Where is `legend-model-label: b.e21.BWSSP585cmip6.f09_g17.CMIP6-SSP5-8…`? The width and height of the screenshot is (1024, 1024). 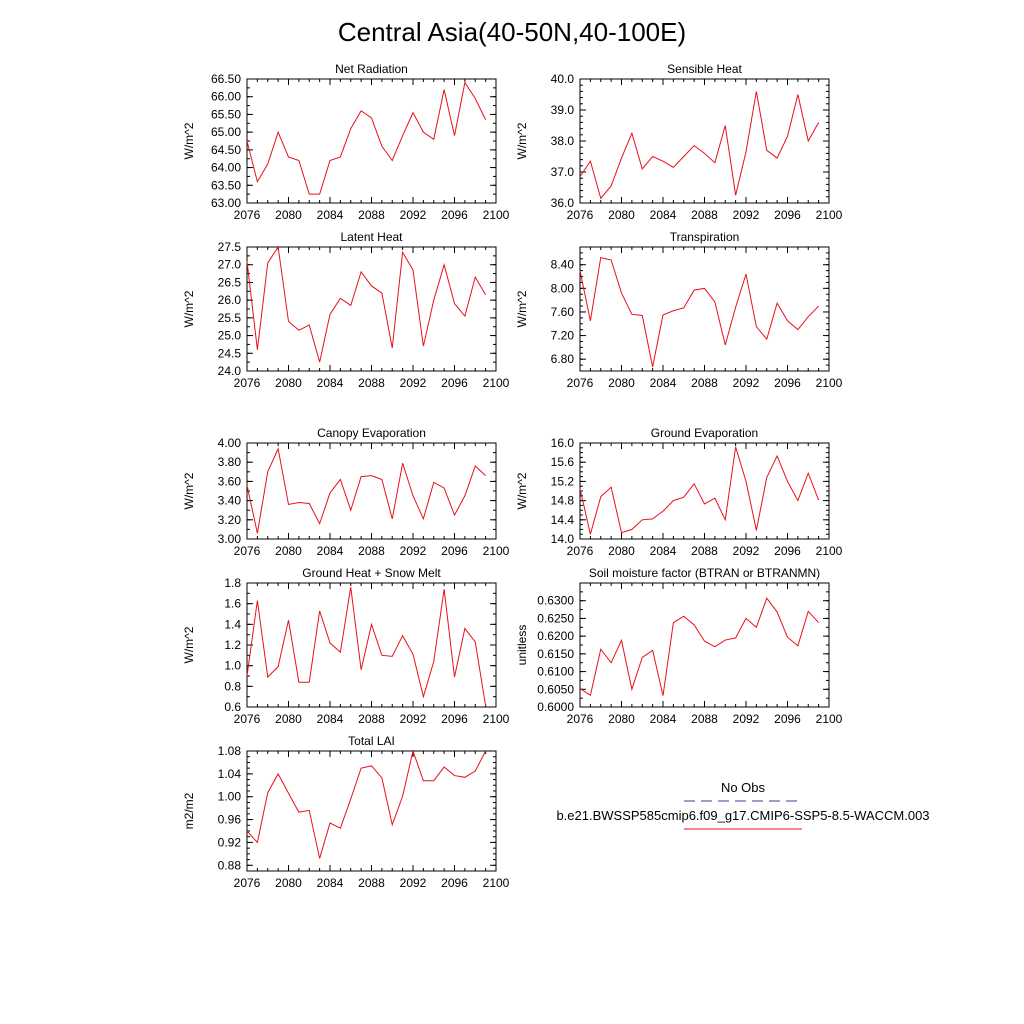 legend-model-label: b.e21.BWSSP585cmip6.f09_g17.CMIP6-SSP5-8… is located at coordinates (742, 815).